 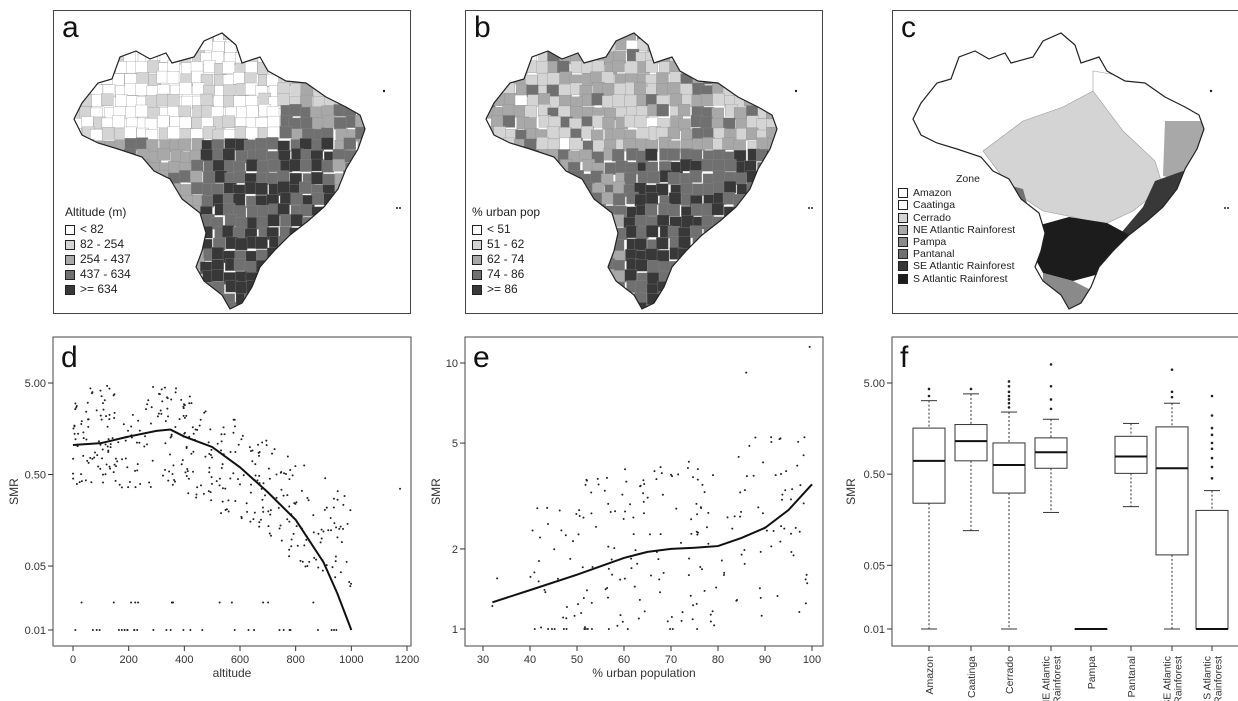 I want to click on y-tick-label: 0.50, so click(x=35, y=476).